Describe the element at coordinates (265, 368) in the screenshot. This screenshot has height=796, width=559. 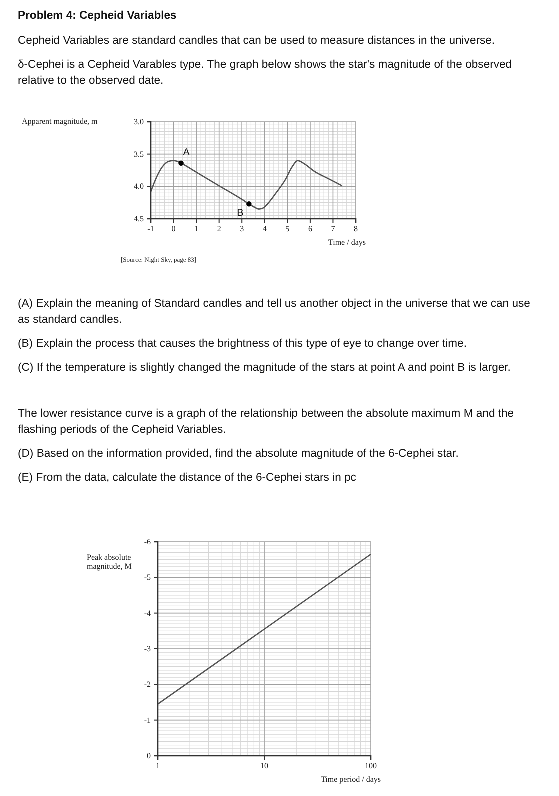
I see `text: (C) If the temperature is slightly changed the magnitude of the stars at point A and point B is larger.` at that location.